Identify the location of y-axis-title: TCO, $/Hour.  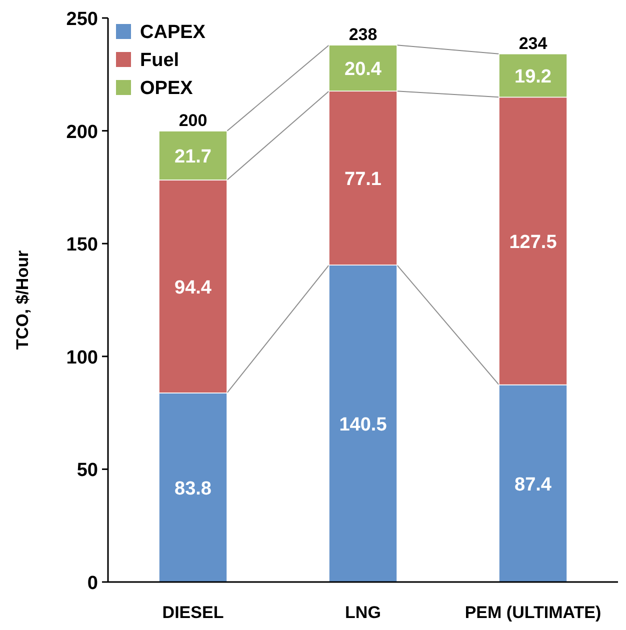
(22, 300).